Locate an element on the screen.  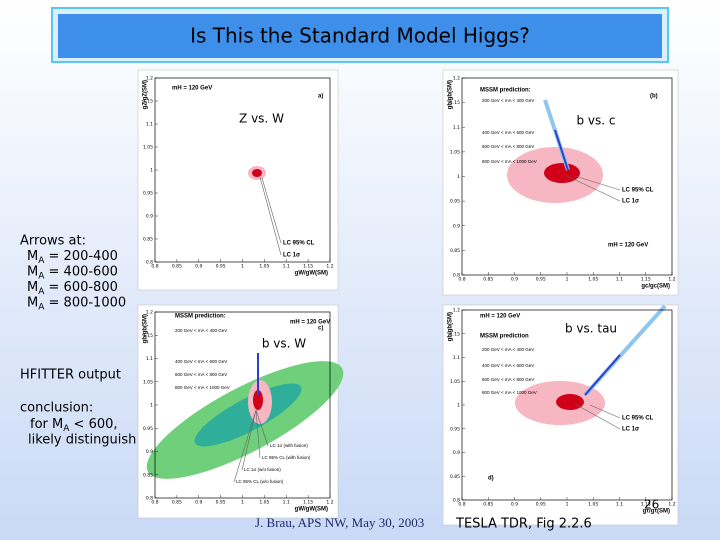
callout-label: b vs. tau is located at coordinates (591, 329).